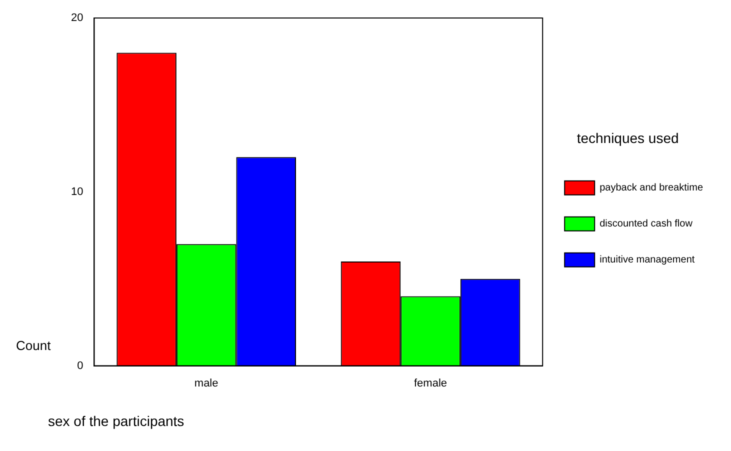  What do you see at coordinates (33, 345) in the screenshot?
I see `y-axis-title: Count` at bounding box center [33, 345].